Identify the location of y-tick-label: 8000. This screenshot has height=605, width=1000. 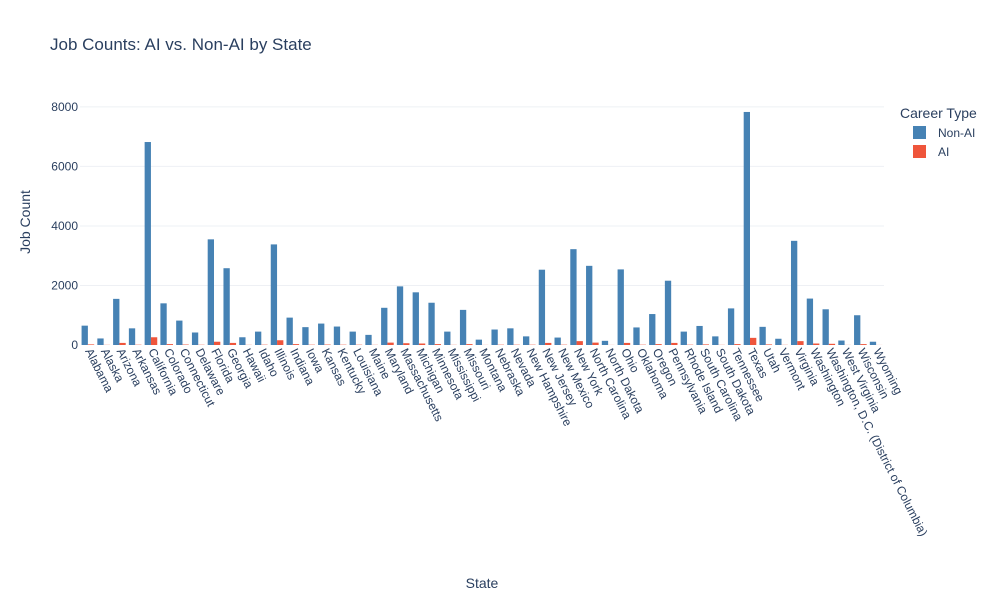
(64, 107).